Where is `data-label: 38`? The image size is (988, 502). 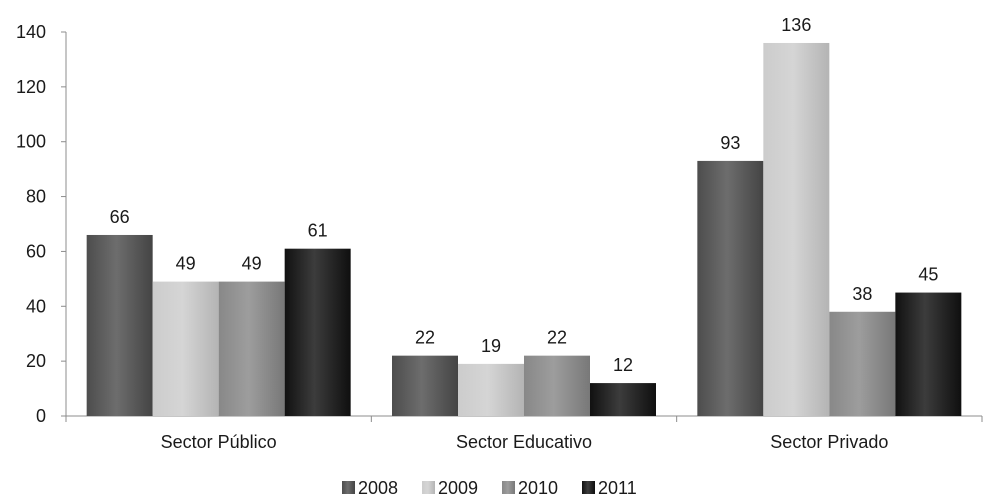 data-label: 38 is located at coordinates (862, 294).